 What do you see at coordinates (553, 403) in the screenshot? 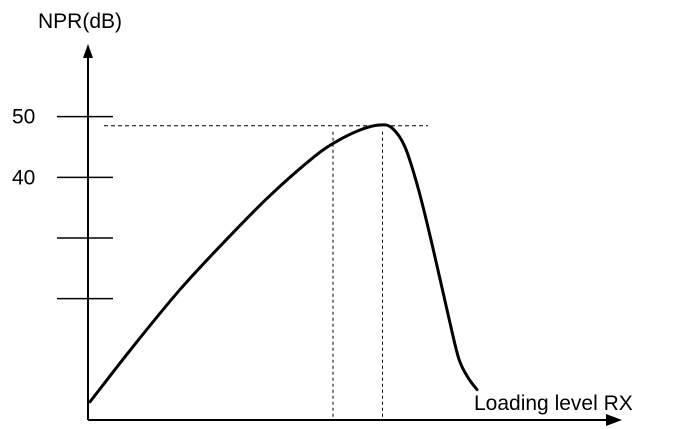
I see `x-axis-label: Loading level RX` at bounding box center [553, 403].